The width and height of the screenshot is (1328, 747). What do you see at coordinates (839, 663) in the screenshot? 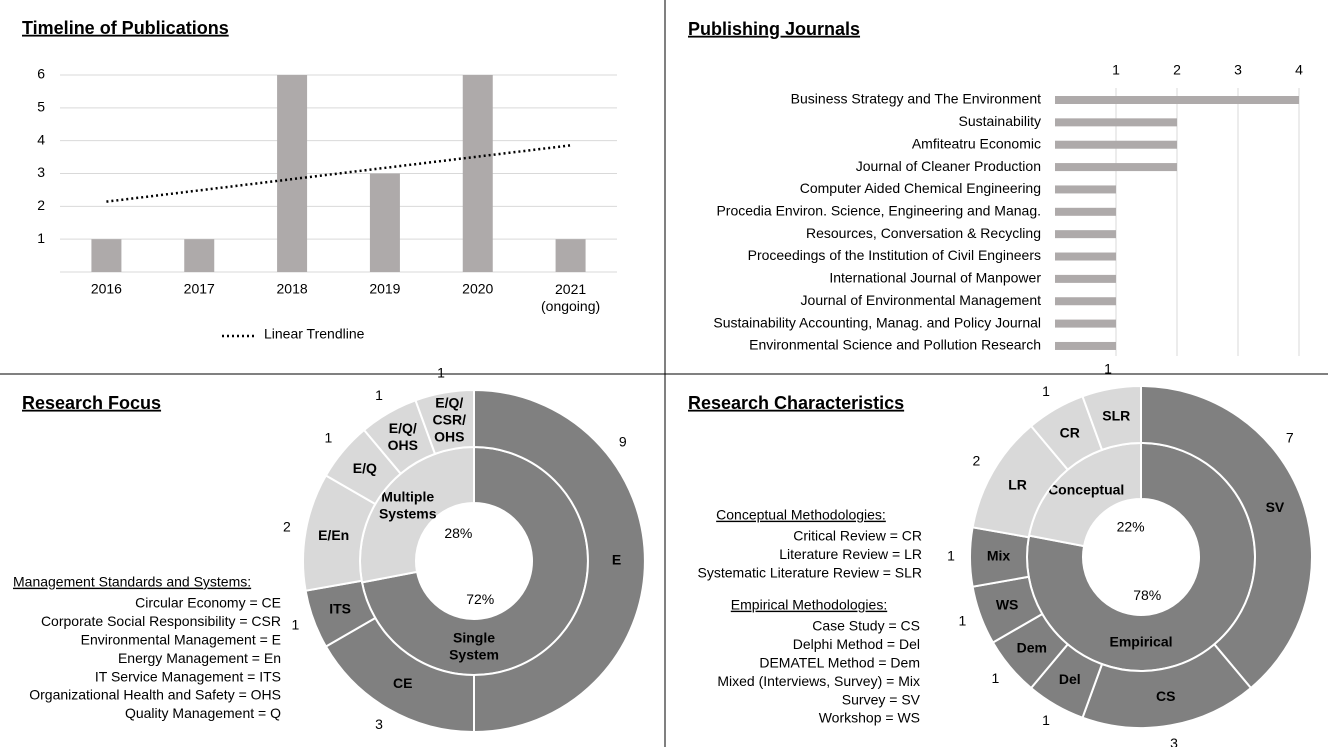
I see `legend-item: DEMATEL Method = Dem` at bounding box center [839, 663].